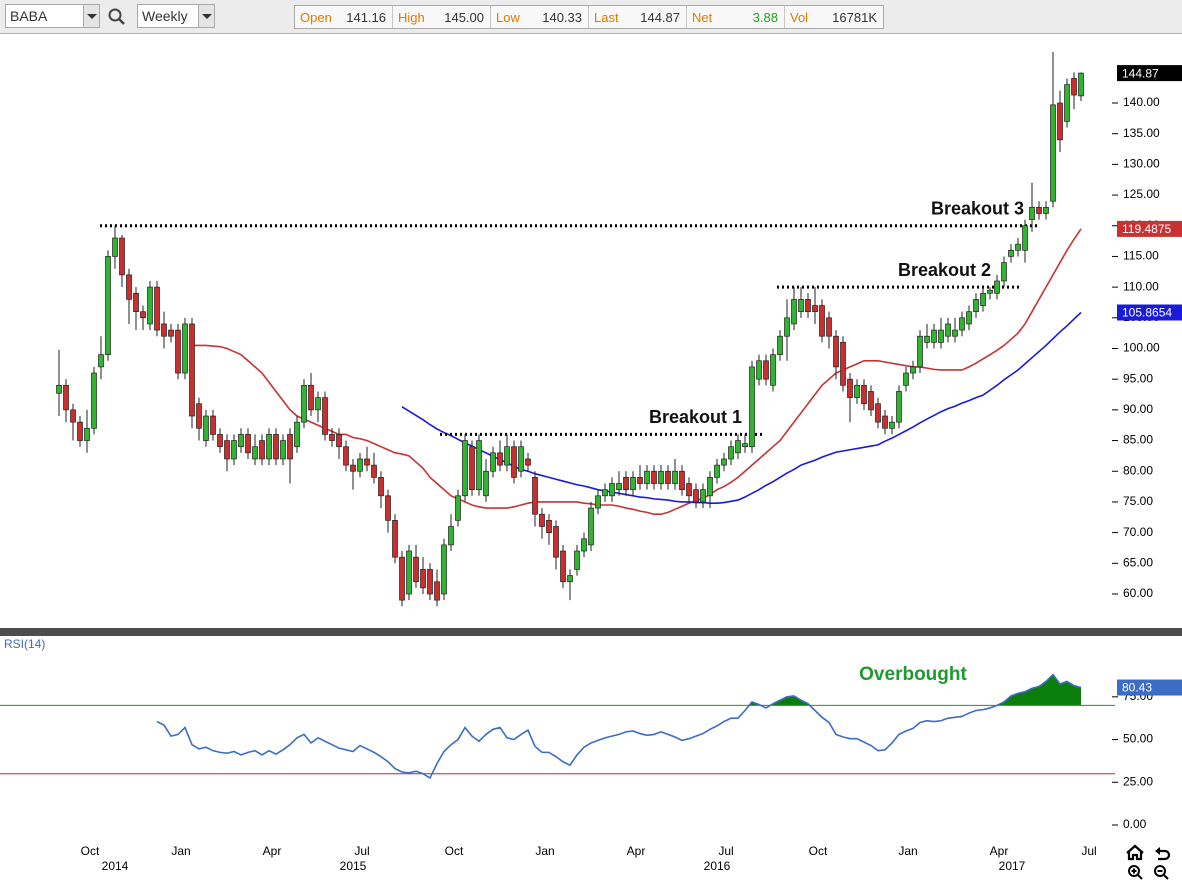 Image resolution: width=1182 pixels, height=883 pixels. Describe the element at coordinates (1147, 313) in the screenshot. I see `last-value-label: 105.8654` at that location.